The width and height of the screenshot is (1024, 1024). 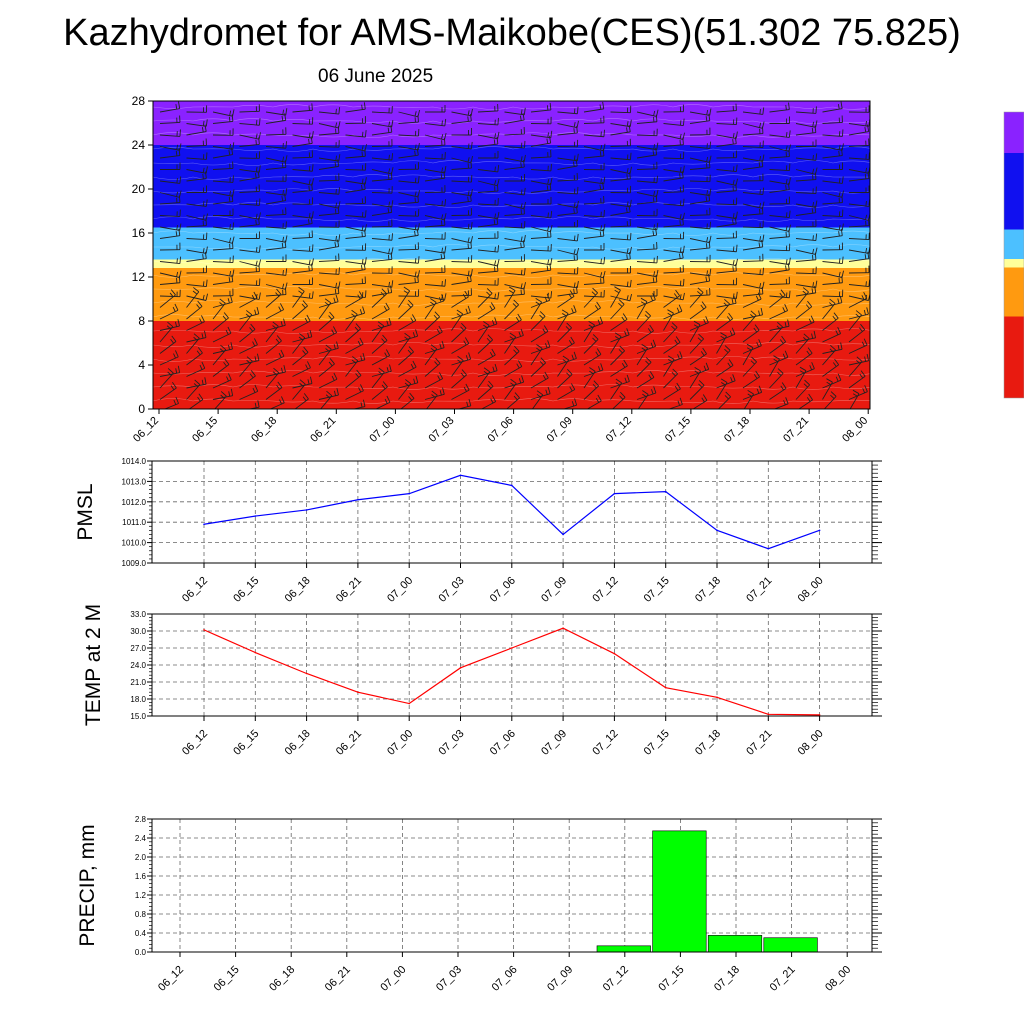 I want to click on y-axis-title: PMSL, so click(x=85, y=511).